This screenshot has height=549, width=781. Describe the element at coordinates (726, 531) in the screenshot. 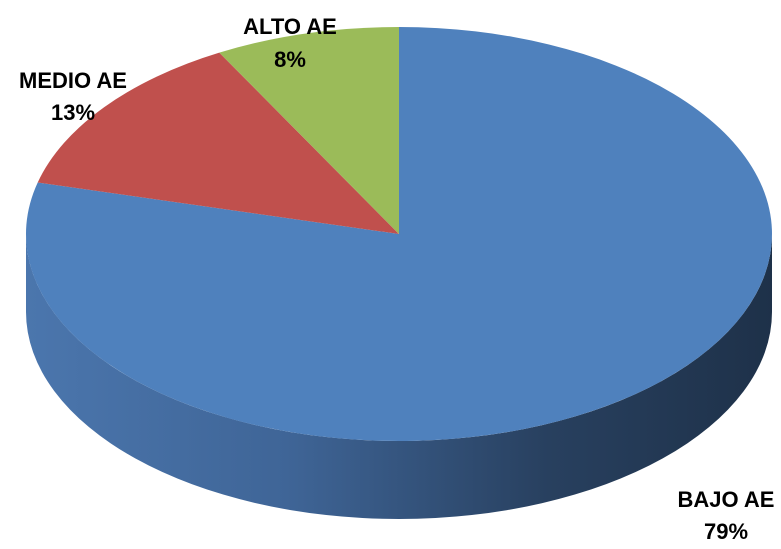

I see `slice-label-value: 79%` at that location.